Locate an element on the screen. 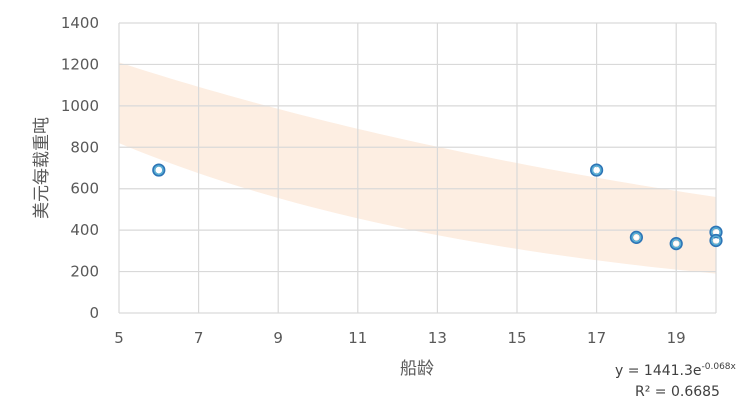 This screenshot has width=749, height=407. y-tick-label: 200 is located at coordinates (84, 272).